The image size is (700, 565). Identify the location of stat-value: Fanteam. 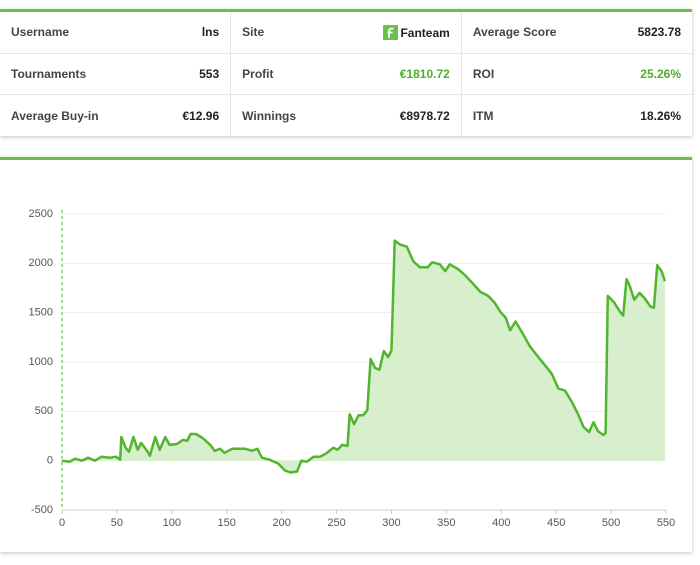
(416, 32).